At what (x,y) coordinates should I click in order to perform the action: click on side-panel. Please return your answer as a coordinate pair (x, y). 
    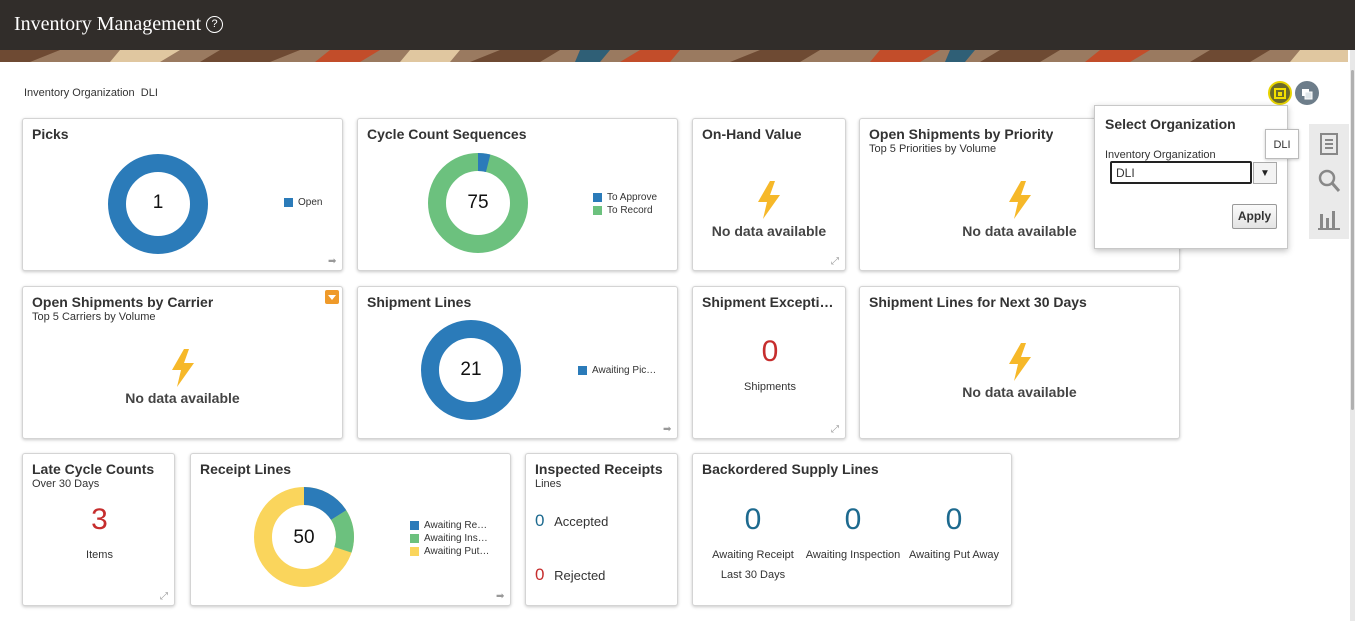
    Looking at the image, I should click on (1329, 181).